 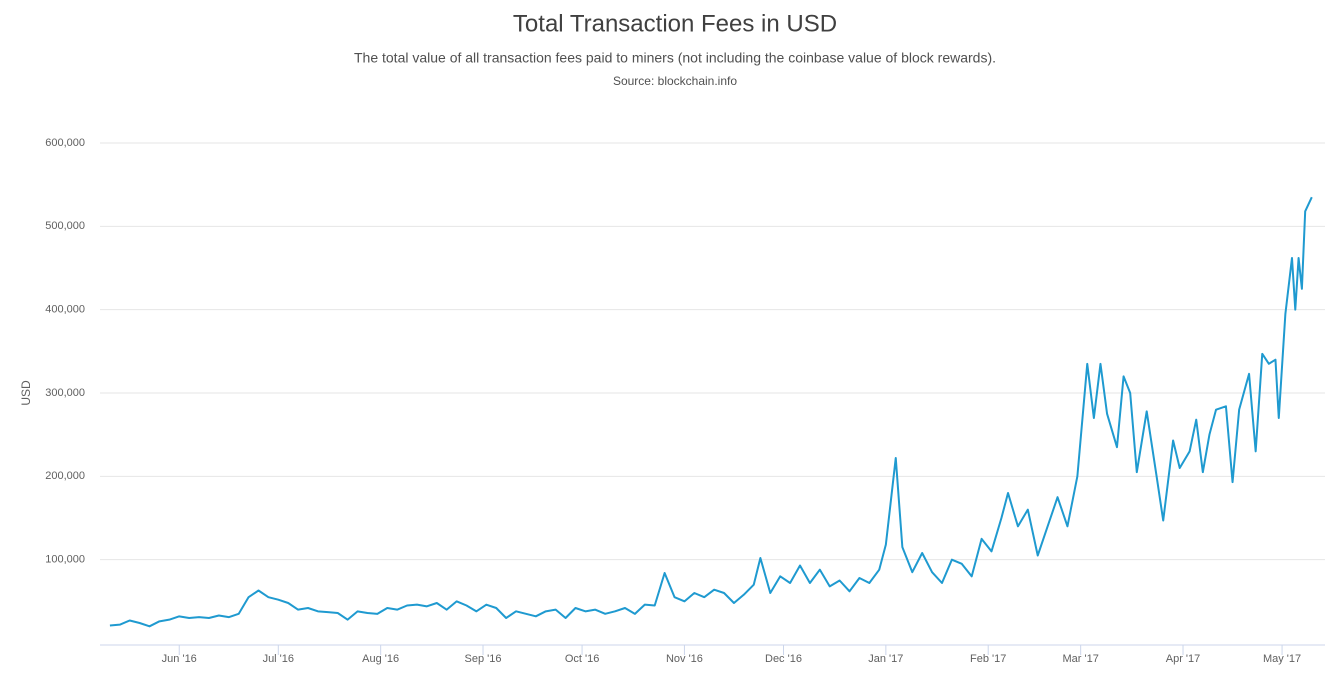 I want to click on x-tick-label: Feb '17, so click(x=988, y=659).